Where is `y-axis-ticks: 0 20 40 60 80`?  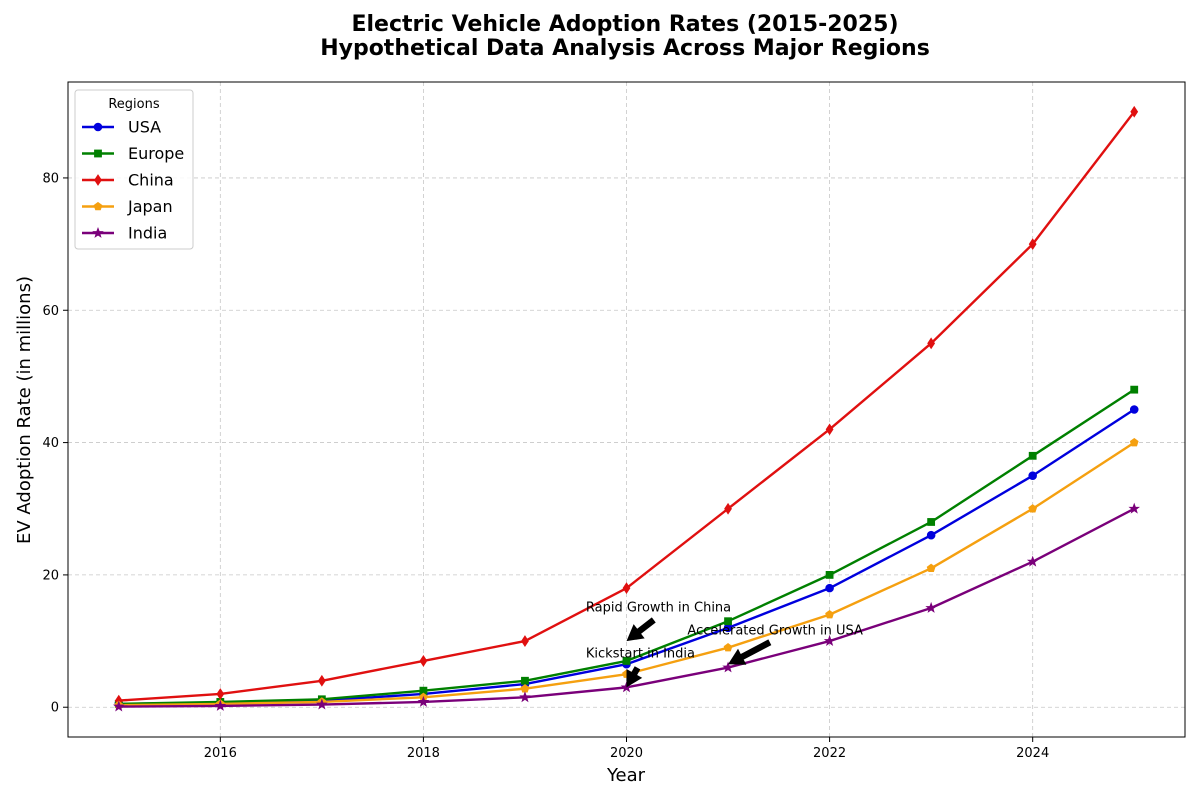
y-axis-ticks: 0 20 40 60 80 is located at coordinates (55, 443).